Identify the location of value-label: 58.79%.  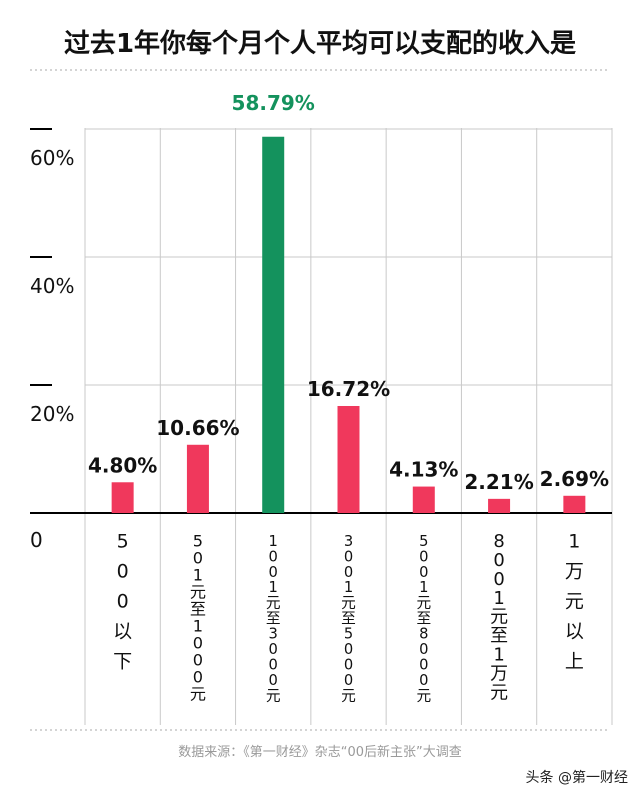
(273, 103).